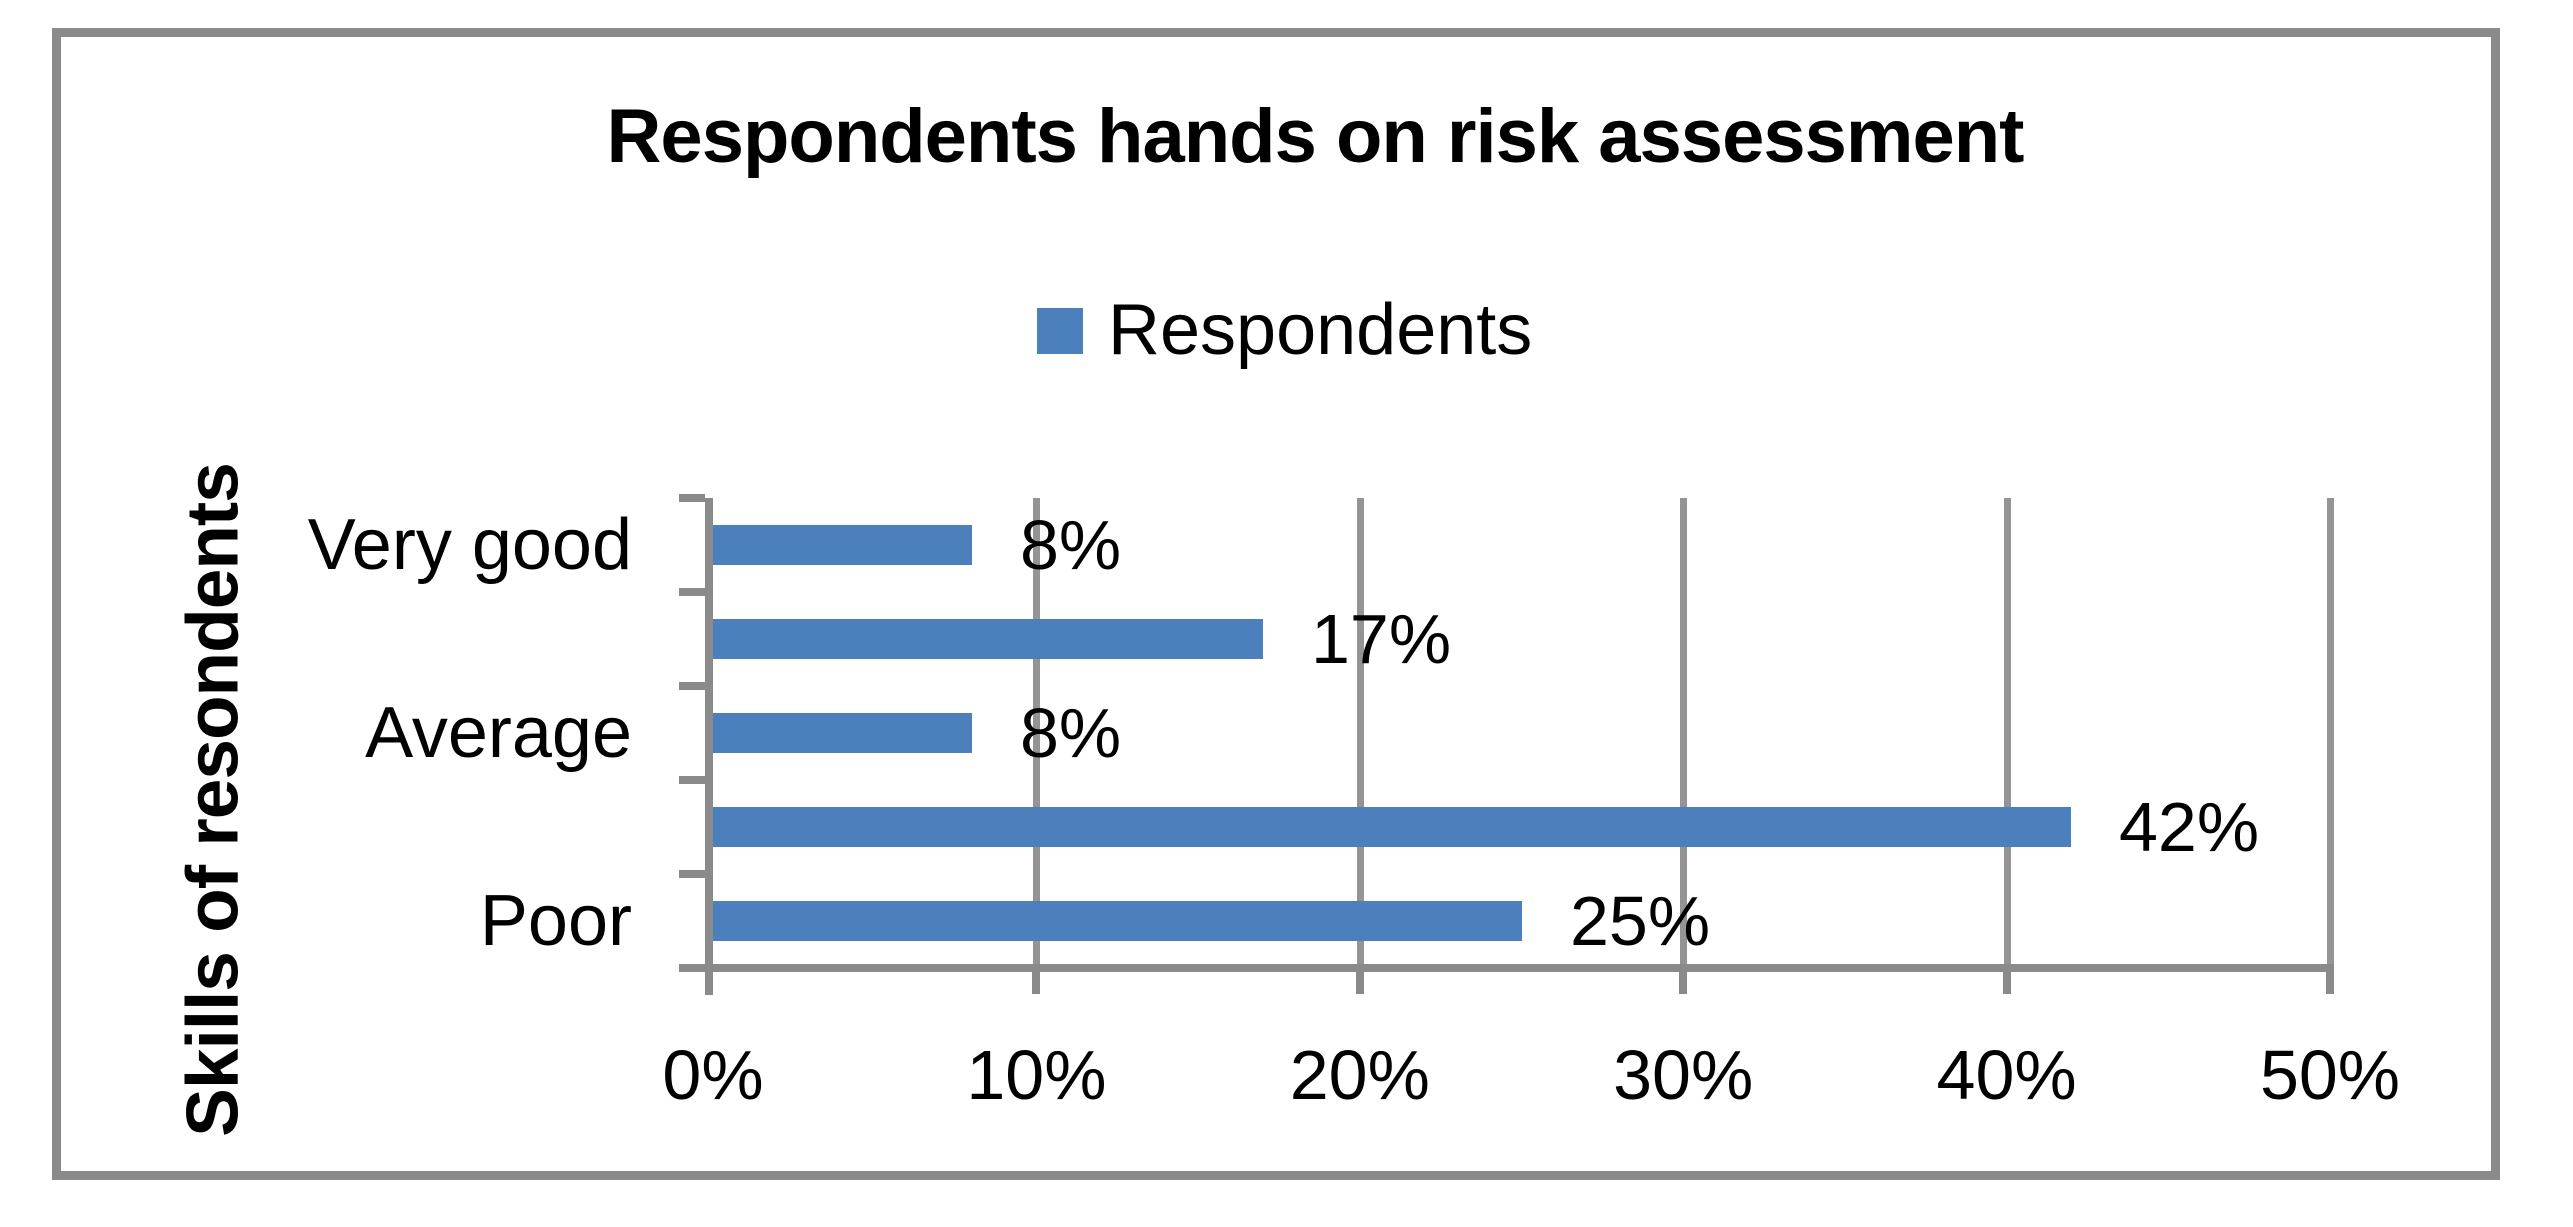  Describe the element at coordinates (1036, 1075) in the screenshot. I see `x-tick-label: 10%` at that location.